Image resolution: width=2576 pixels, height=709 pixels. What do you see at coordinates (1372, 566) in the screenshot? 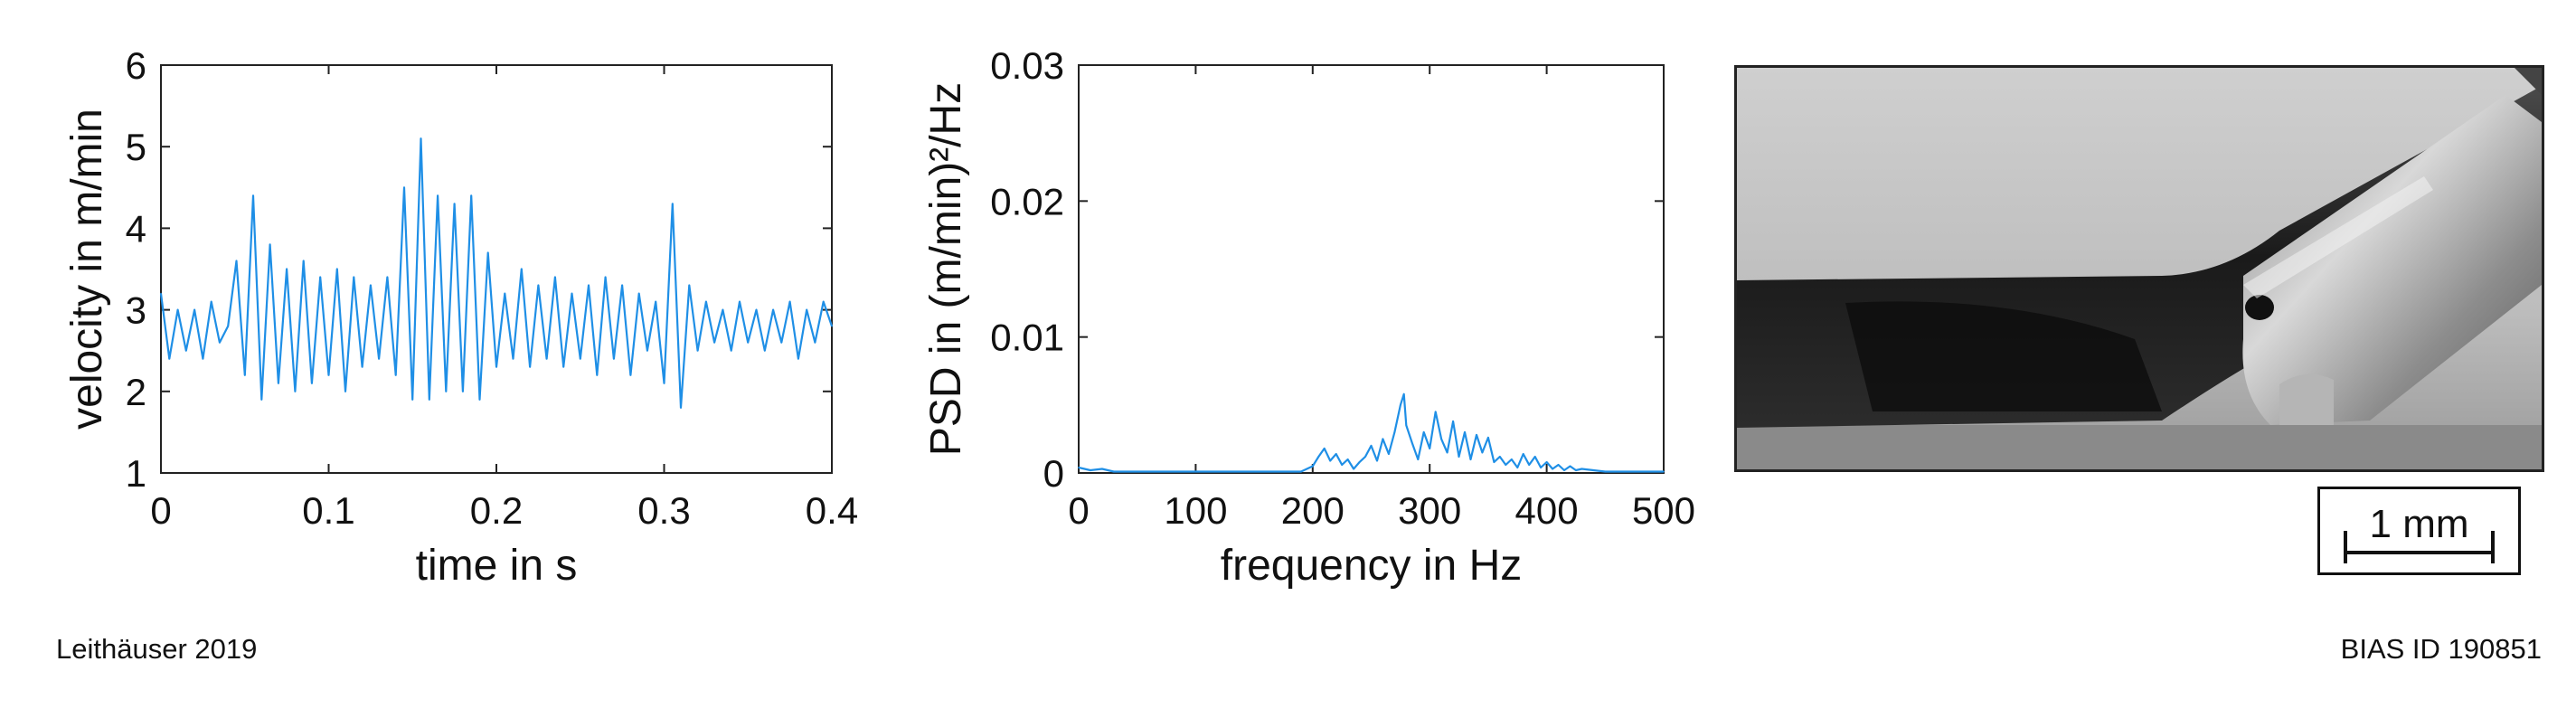
I see `x-axis-label: frequency in Hz` at bounding box center [1372, 566].